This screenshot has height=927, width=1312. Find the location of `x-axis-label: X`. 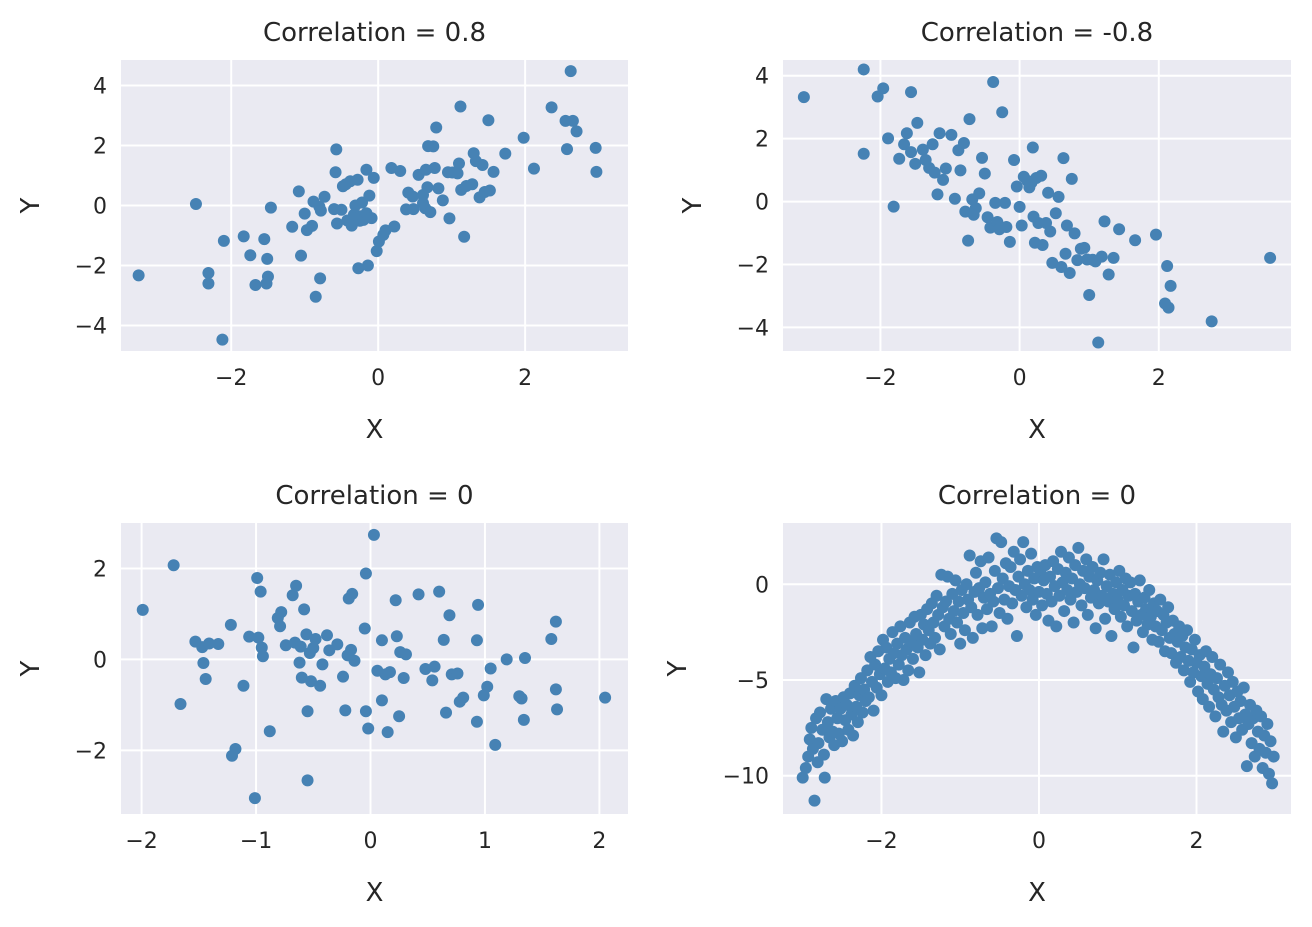

x-axis-label: X is located at coordinates (375, 893).